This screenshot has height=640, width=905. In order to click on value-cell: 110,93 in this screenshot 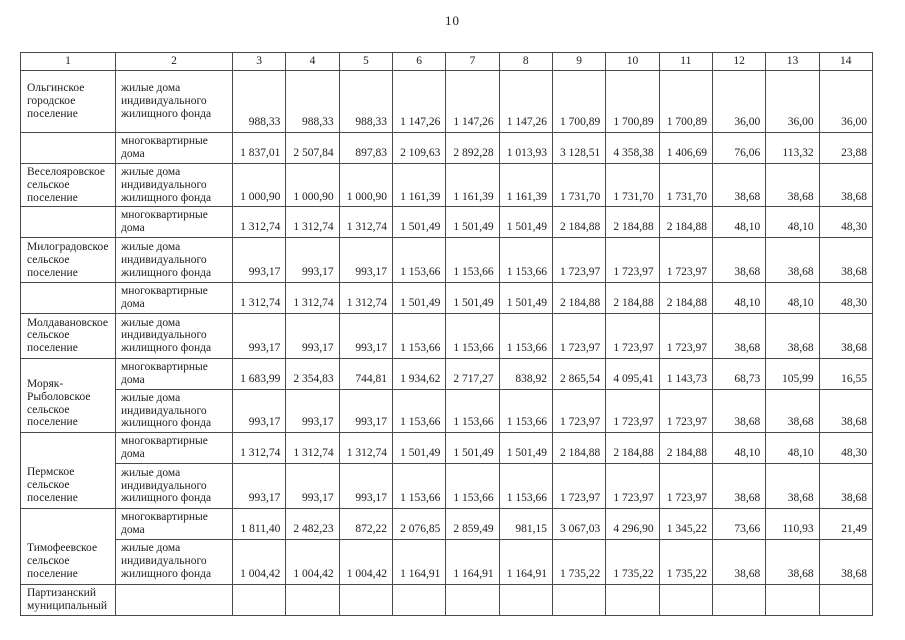, I will do `click(792, 524)`.